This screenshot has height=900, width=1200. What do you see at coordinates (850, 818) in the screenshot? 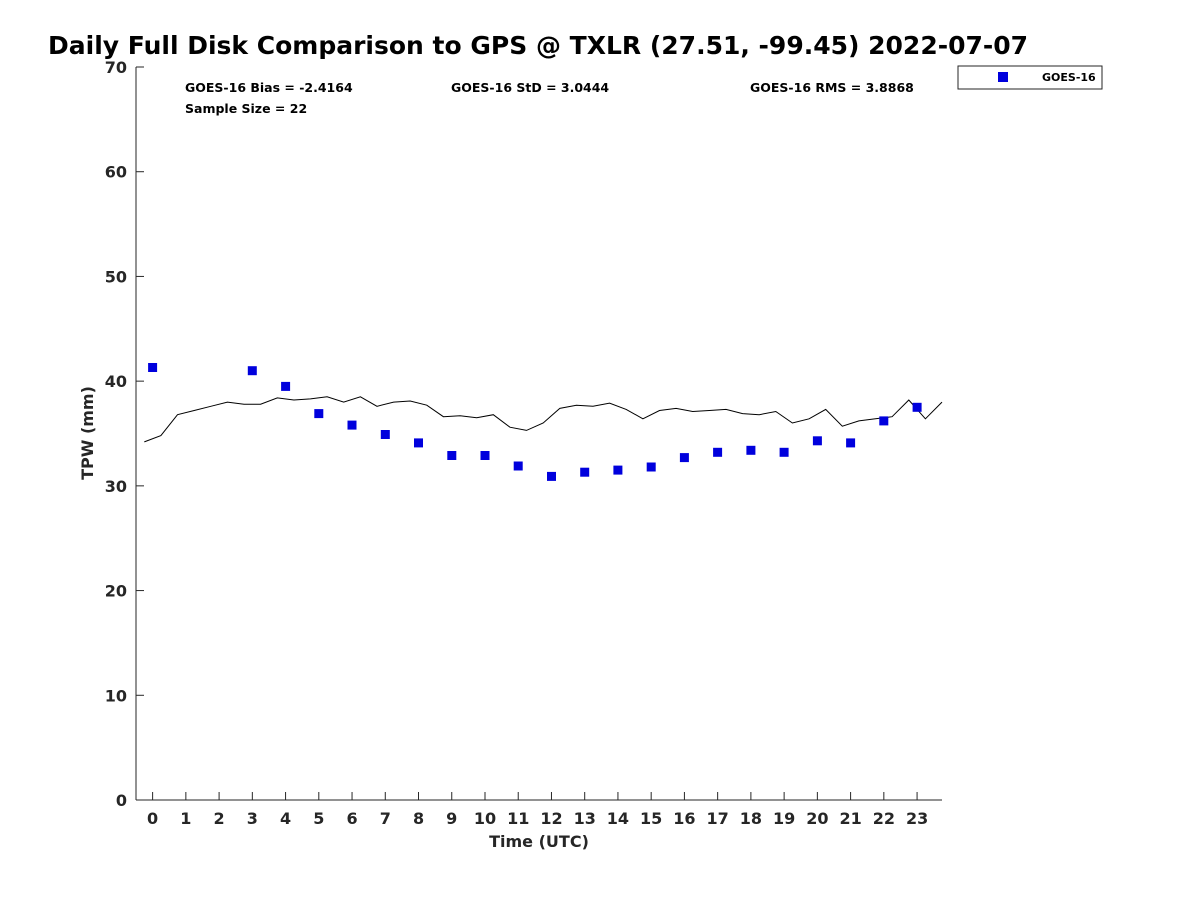
I see `x-tick-label: 21` at bounding box center [850, 818].